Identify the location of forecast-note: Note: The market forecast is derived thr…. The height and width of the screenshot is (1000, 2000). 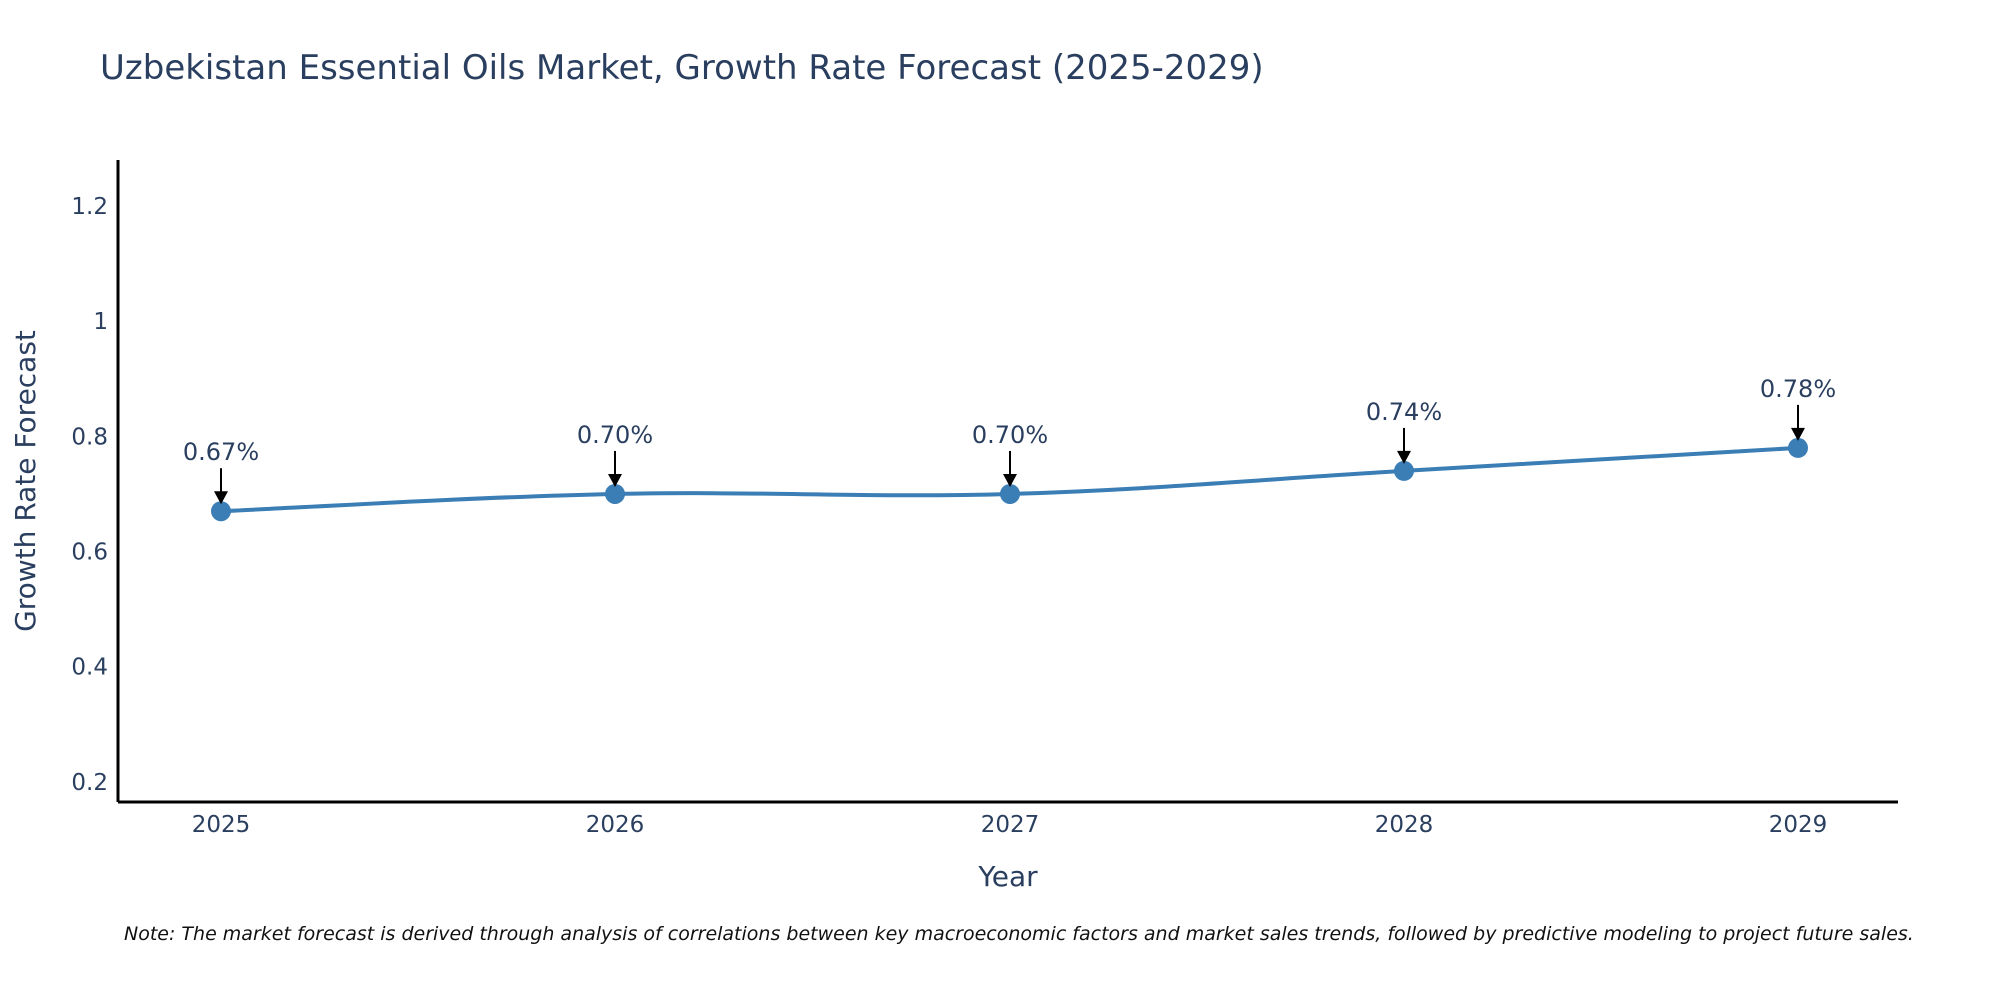
(1019, 934).